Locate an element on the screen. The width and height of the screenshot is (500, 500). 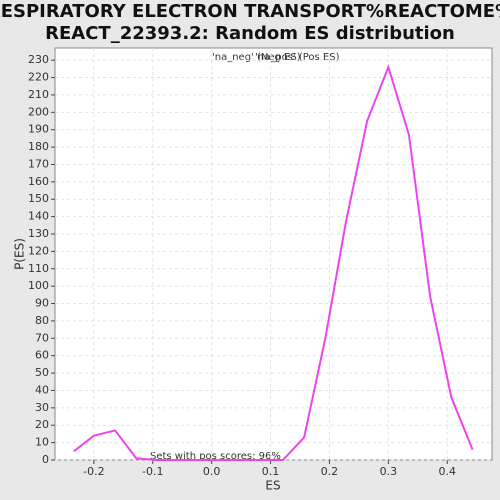
y-tick-label: 10 is located at coordinates (42, 442).